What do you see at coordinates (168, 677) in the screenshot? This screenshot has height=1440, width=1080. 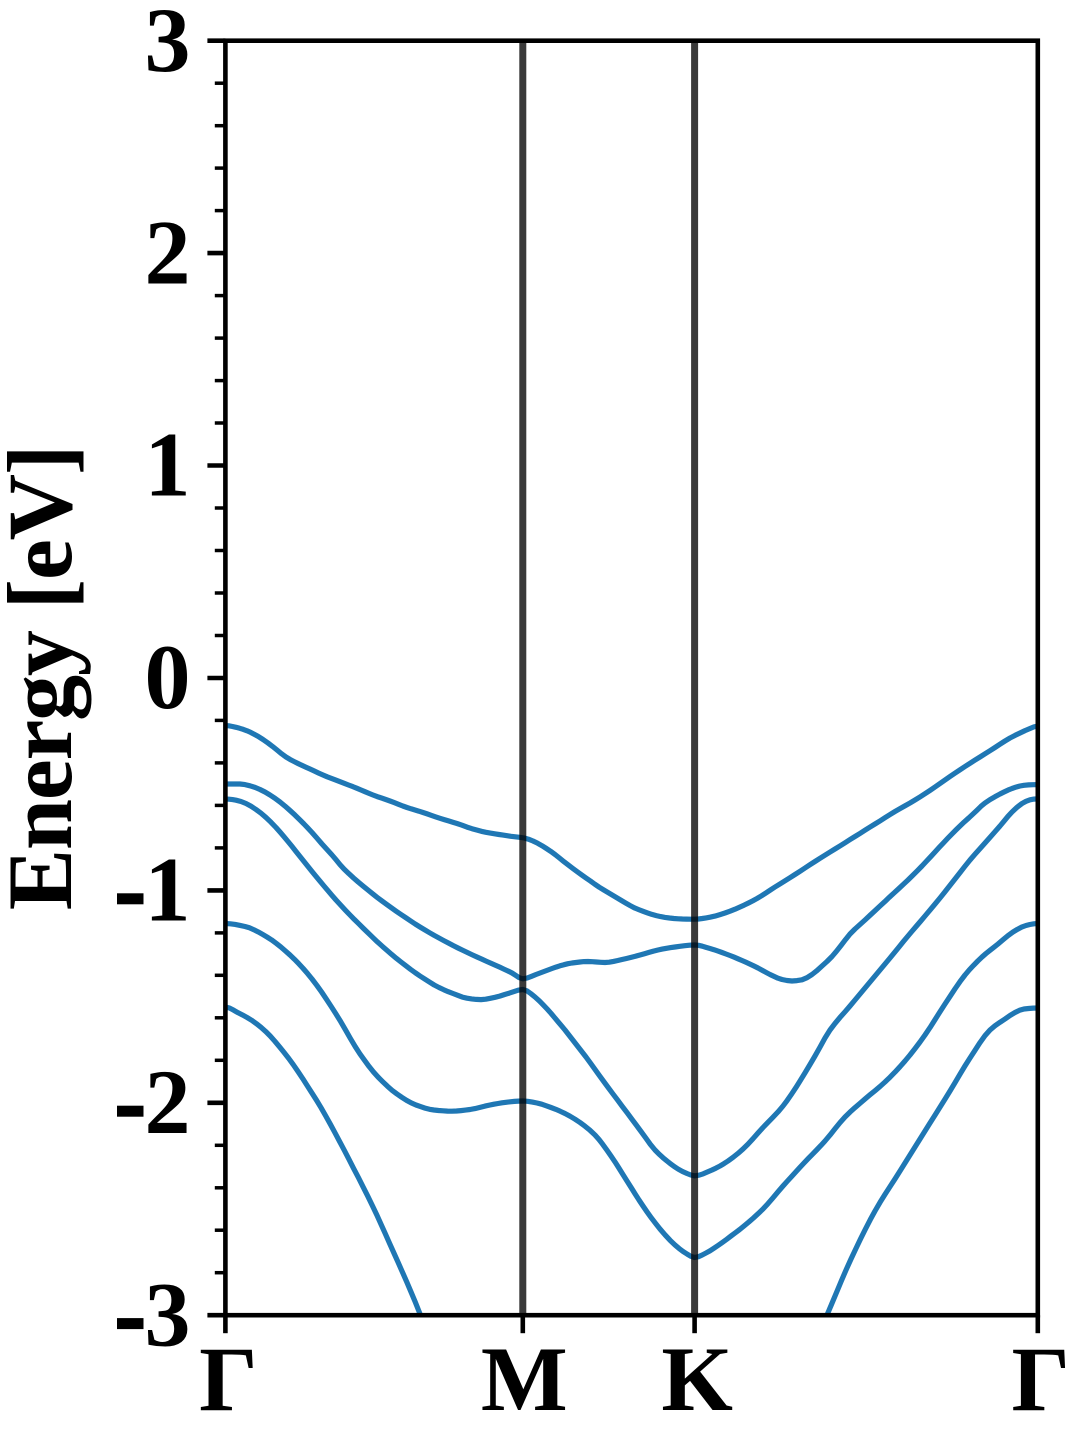 I see `svg-text: 0` at bounding box center [168, 677].